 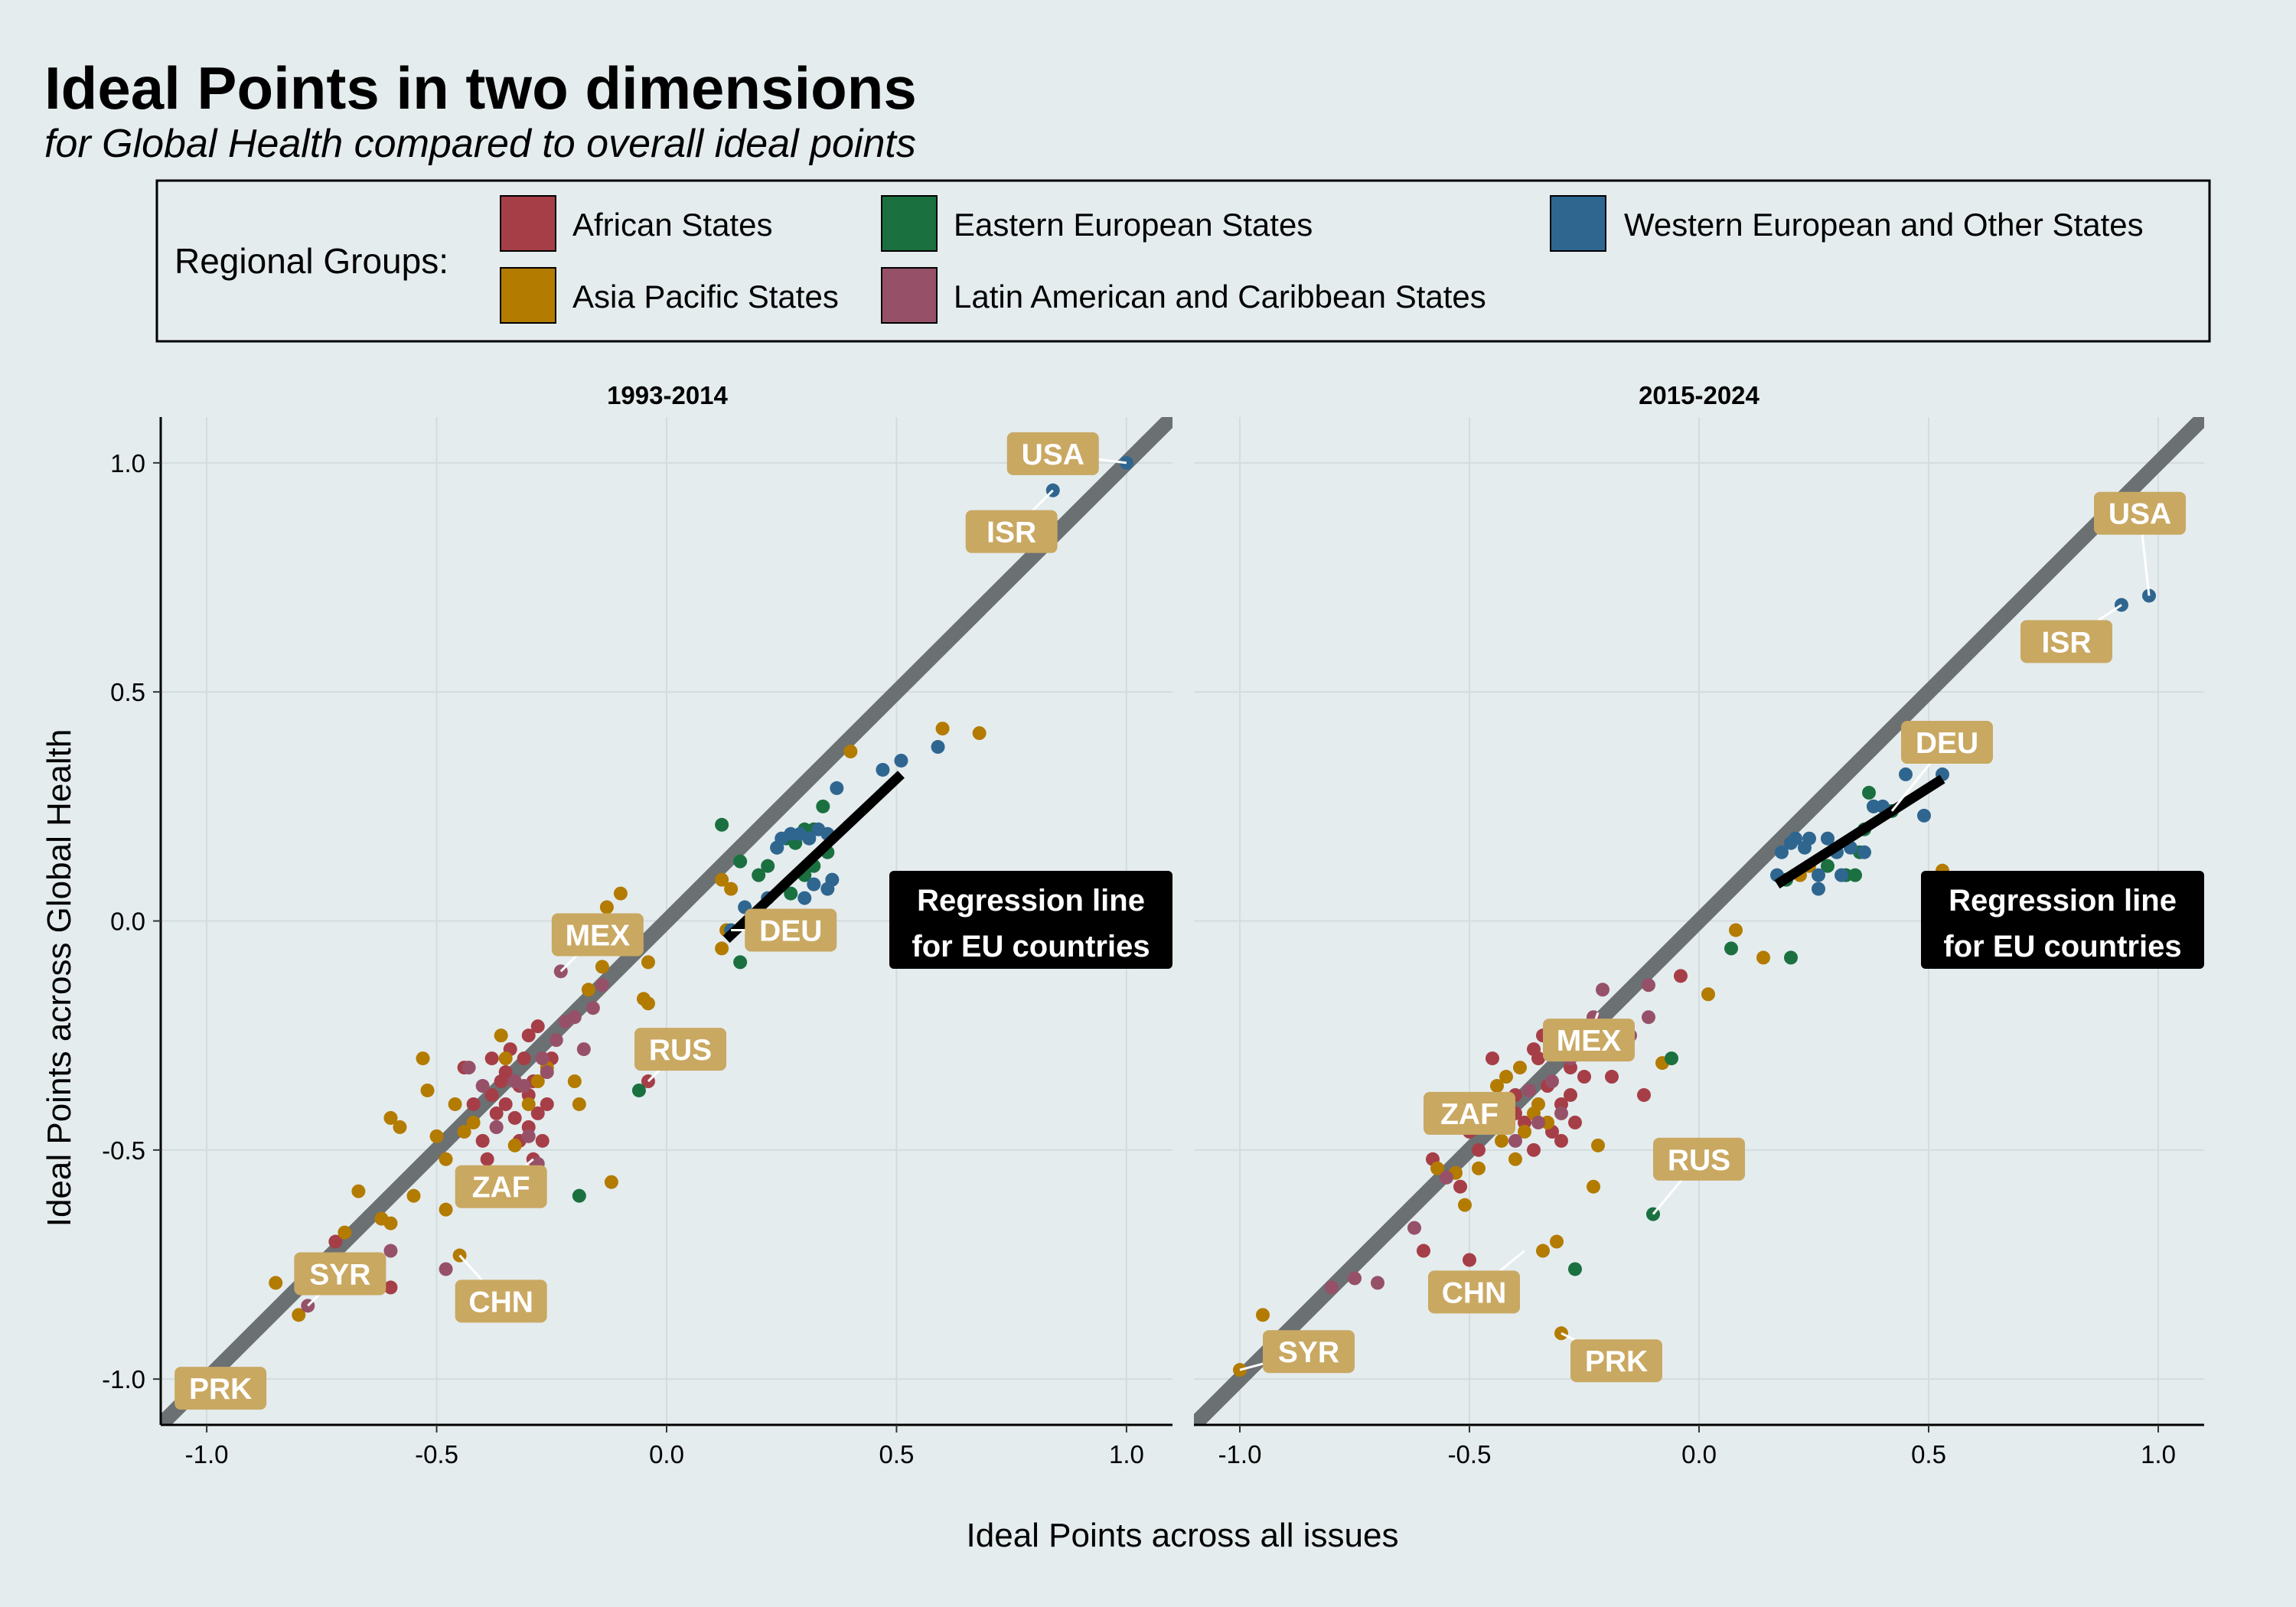 What do you see at coordinates (667, 395) in the screenshot?
I see `panel-title-1993-2014: 1993-2014` at bounding box center [667, 395].